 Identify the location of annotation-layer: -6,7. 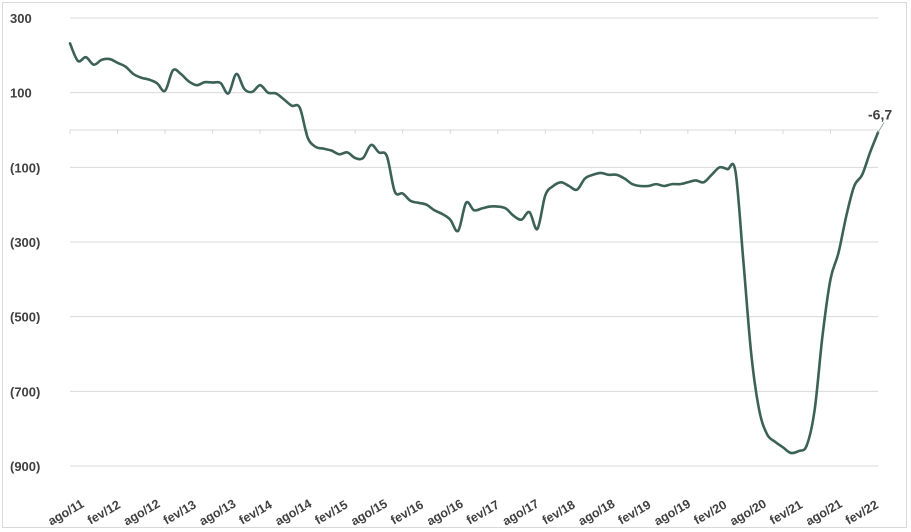
(880, 120).